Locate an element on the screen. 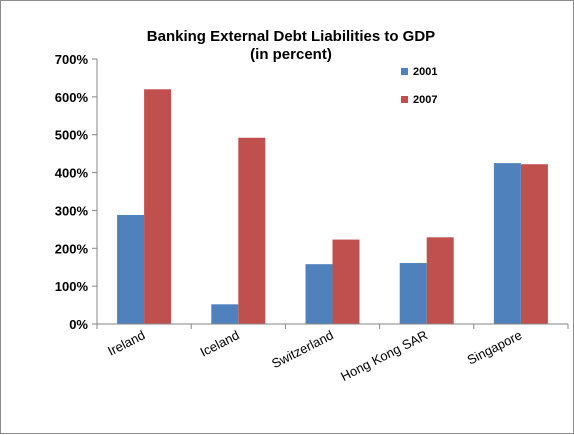  bar-2001-singapore is located at coordinates (507, 243).